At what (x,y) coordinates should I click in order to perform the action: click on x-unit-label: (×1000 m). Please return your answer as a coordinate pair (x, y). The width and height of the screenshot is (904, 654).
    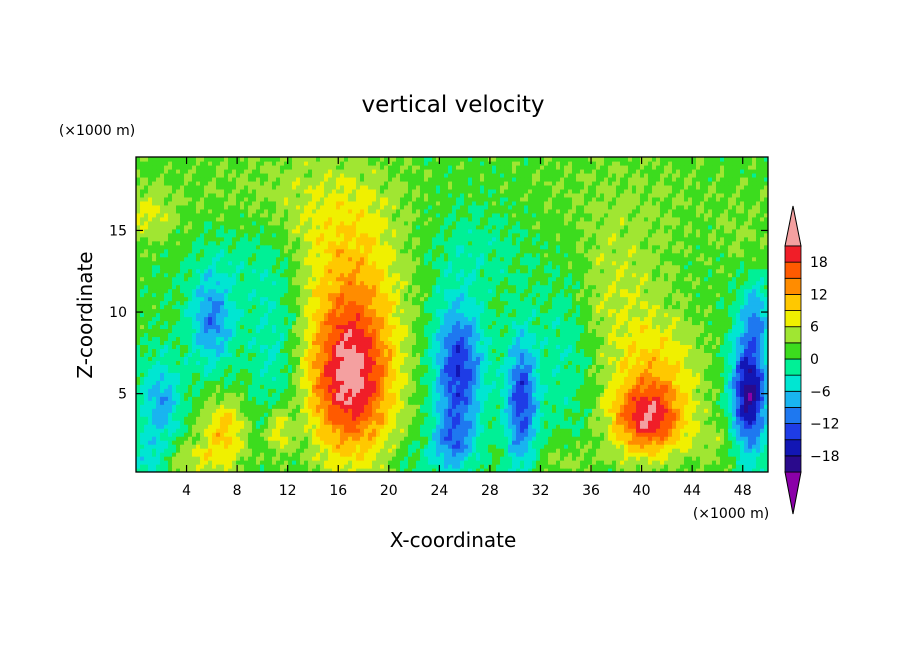
    Looking at the image, I should click on (731, 514).